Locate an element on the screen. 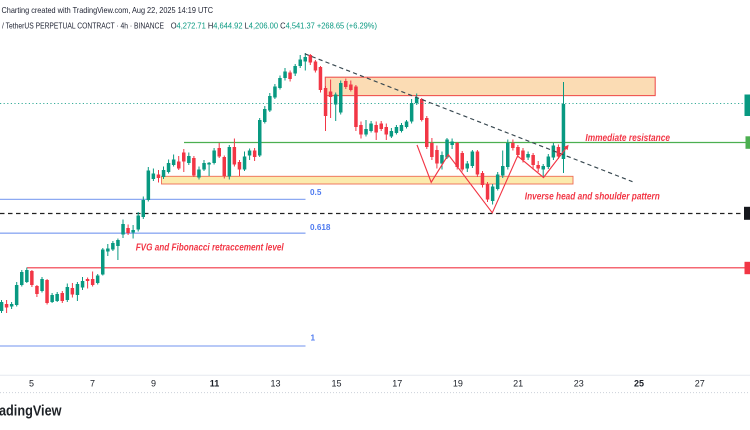 The width and height of the screenshot is (750, 430). svg-text: 1 is located at coordinates (313, 337).